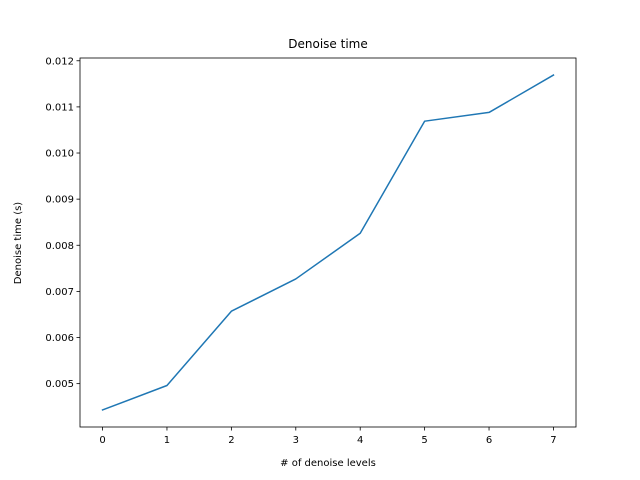  I want to click on x-tick-label: 1, so click(167, 440).